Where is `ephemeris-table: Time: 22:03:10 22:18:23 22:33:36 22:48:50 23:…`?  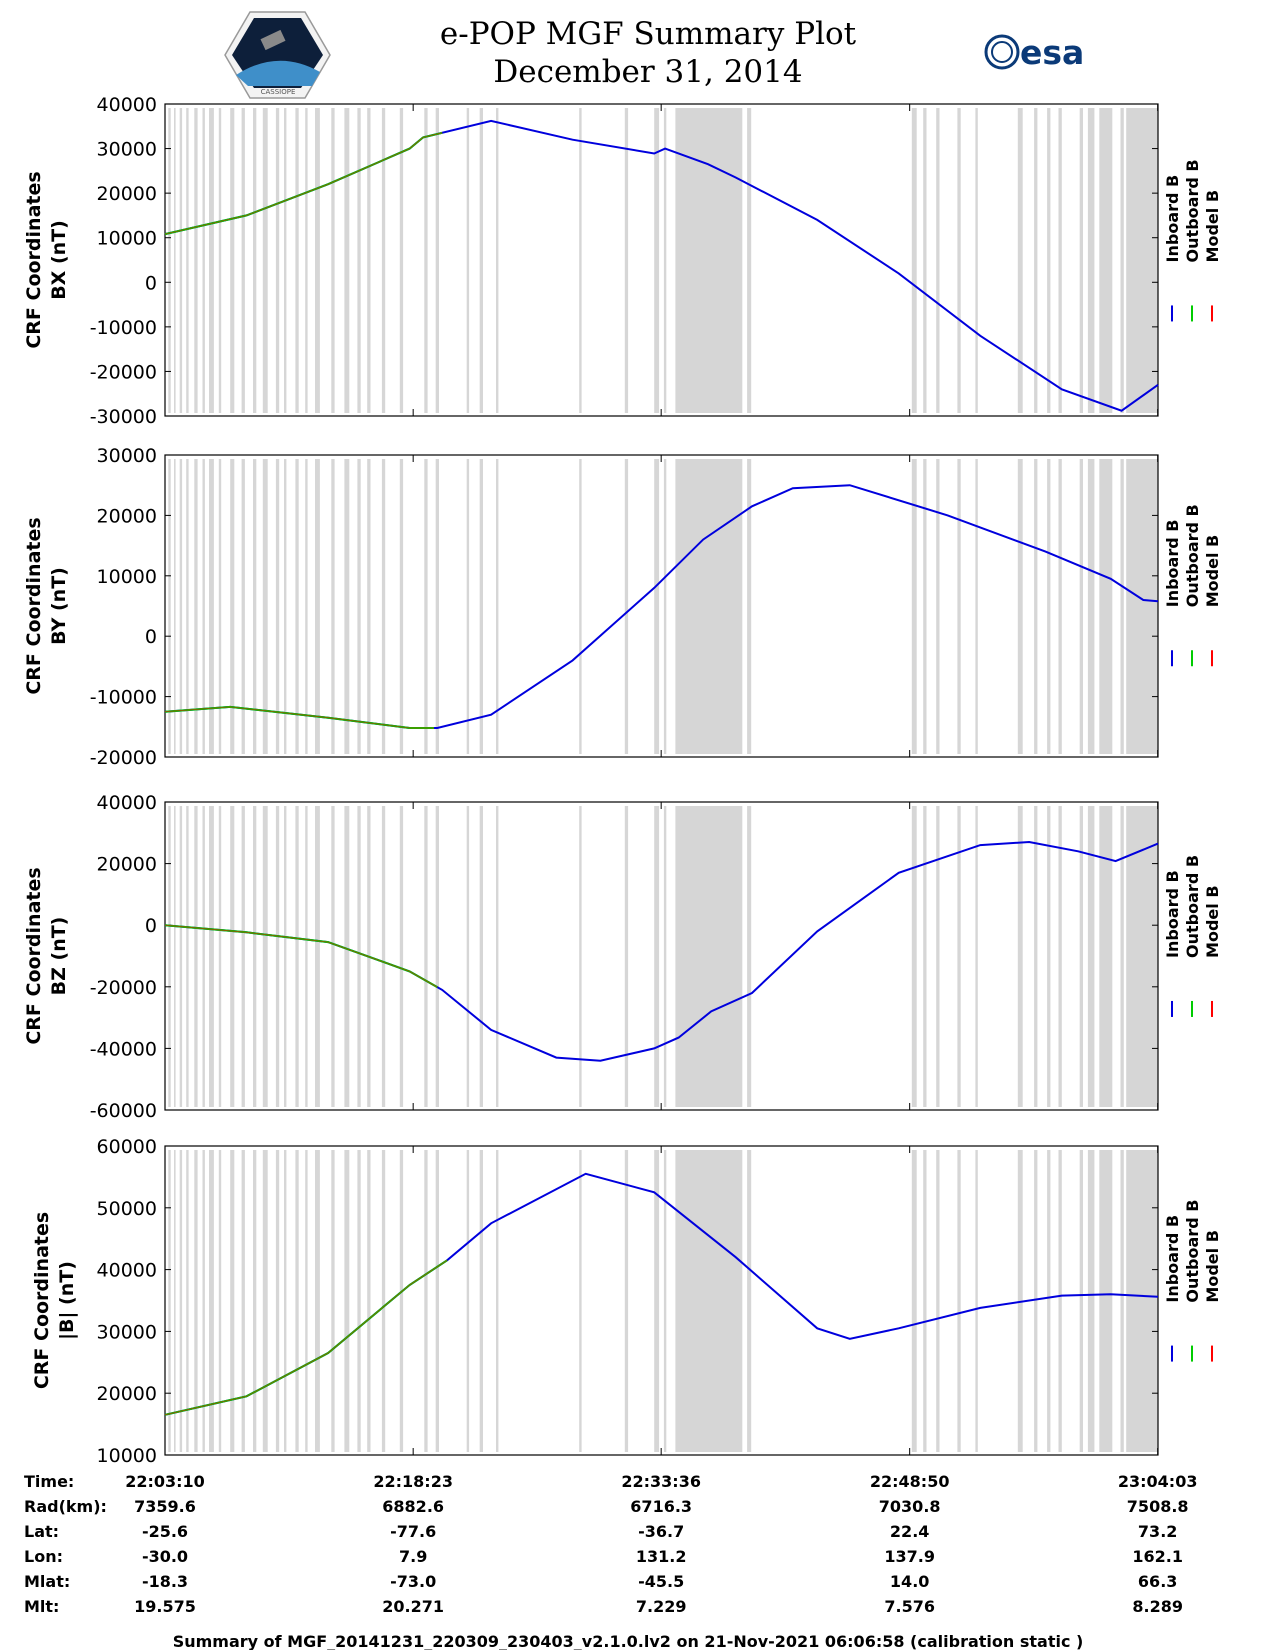 ephemeris-table: Time: 22:03:10 22:18:23 22:33:36 22:48:50 23:… is located at coordinates (610, 1544).